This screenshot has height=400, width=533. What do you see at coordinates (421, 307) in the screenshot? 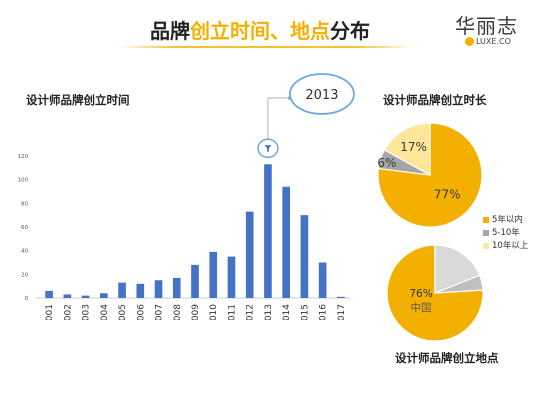
I see `location-pie-inner-label: 中国` at bounding box center [421, 307].